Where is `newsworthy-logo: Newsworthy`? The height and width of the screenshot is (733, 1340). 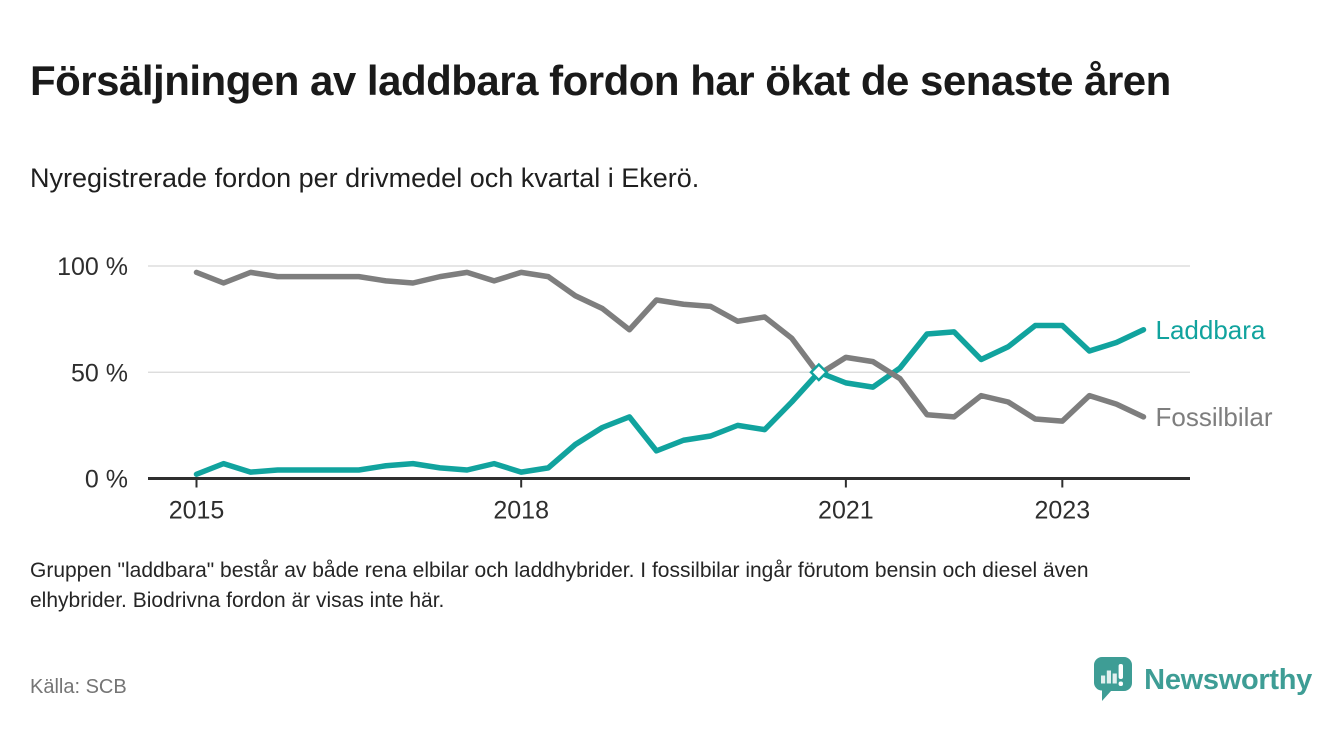 newsworthy-logo: Newsworthy is located at coordinates (1202, 680).